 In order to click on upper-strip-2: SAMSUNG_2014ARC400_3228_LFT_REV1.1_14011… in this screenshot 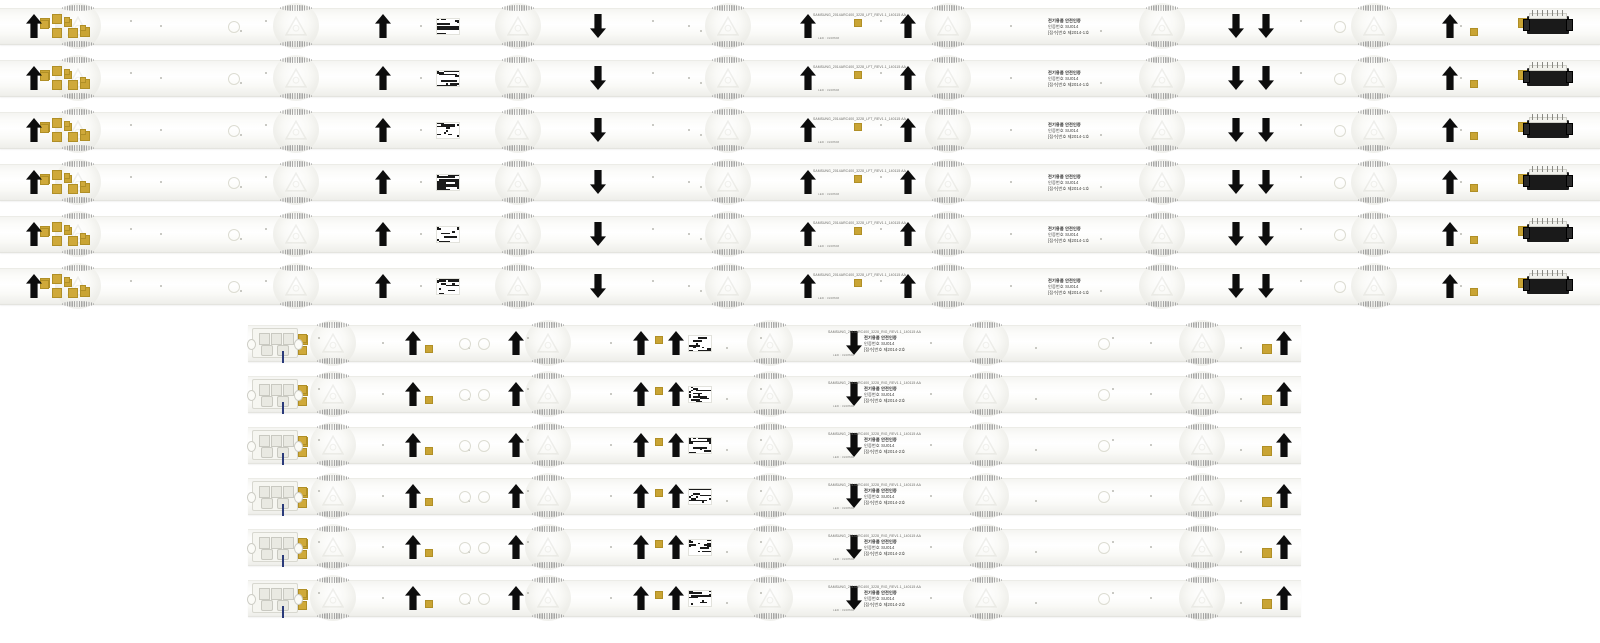, I will do `click(800, 77)`.